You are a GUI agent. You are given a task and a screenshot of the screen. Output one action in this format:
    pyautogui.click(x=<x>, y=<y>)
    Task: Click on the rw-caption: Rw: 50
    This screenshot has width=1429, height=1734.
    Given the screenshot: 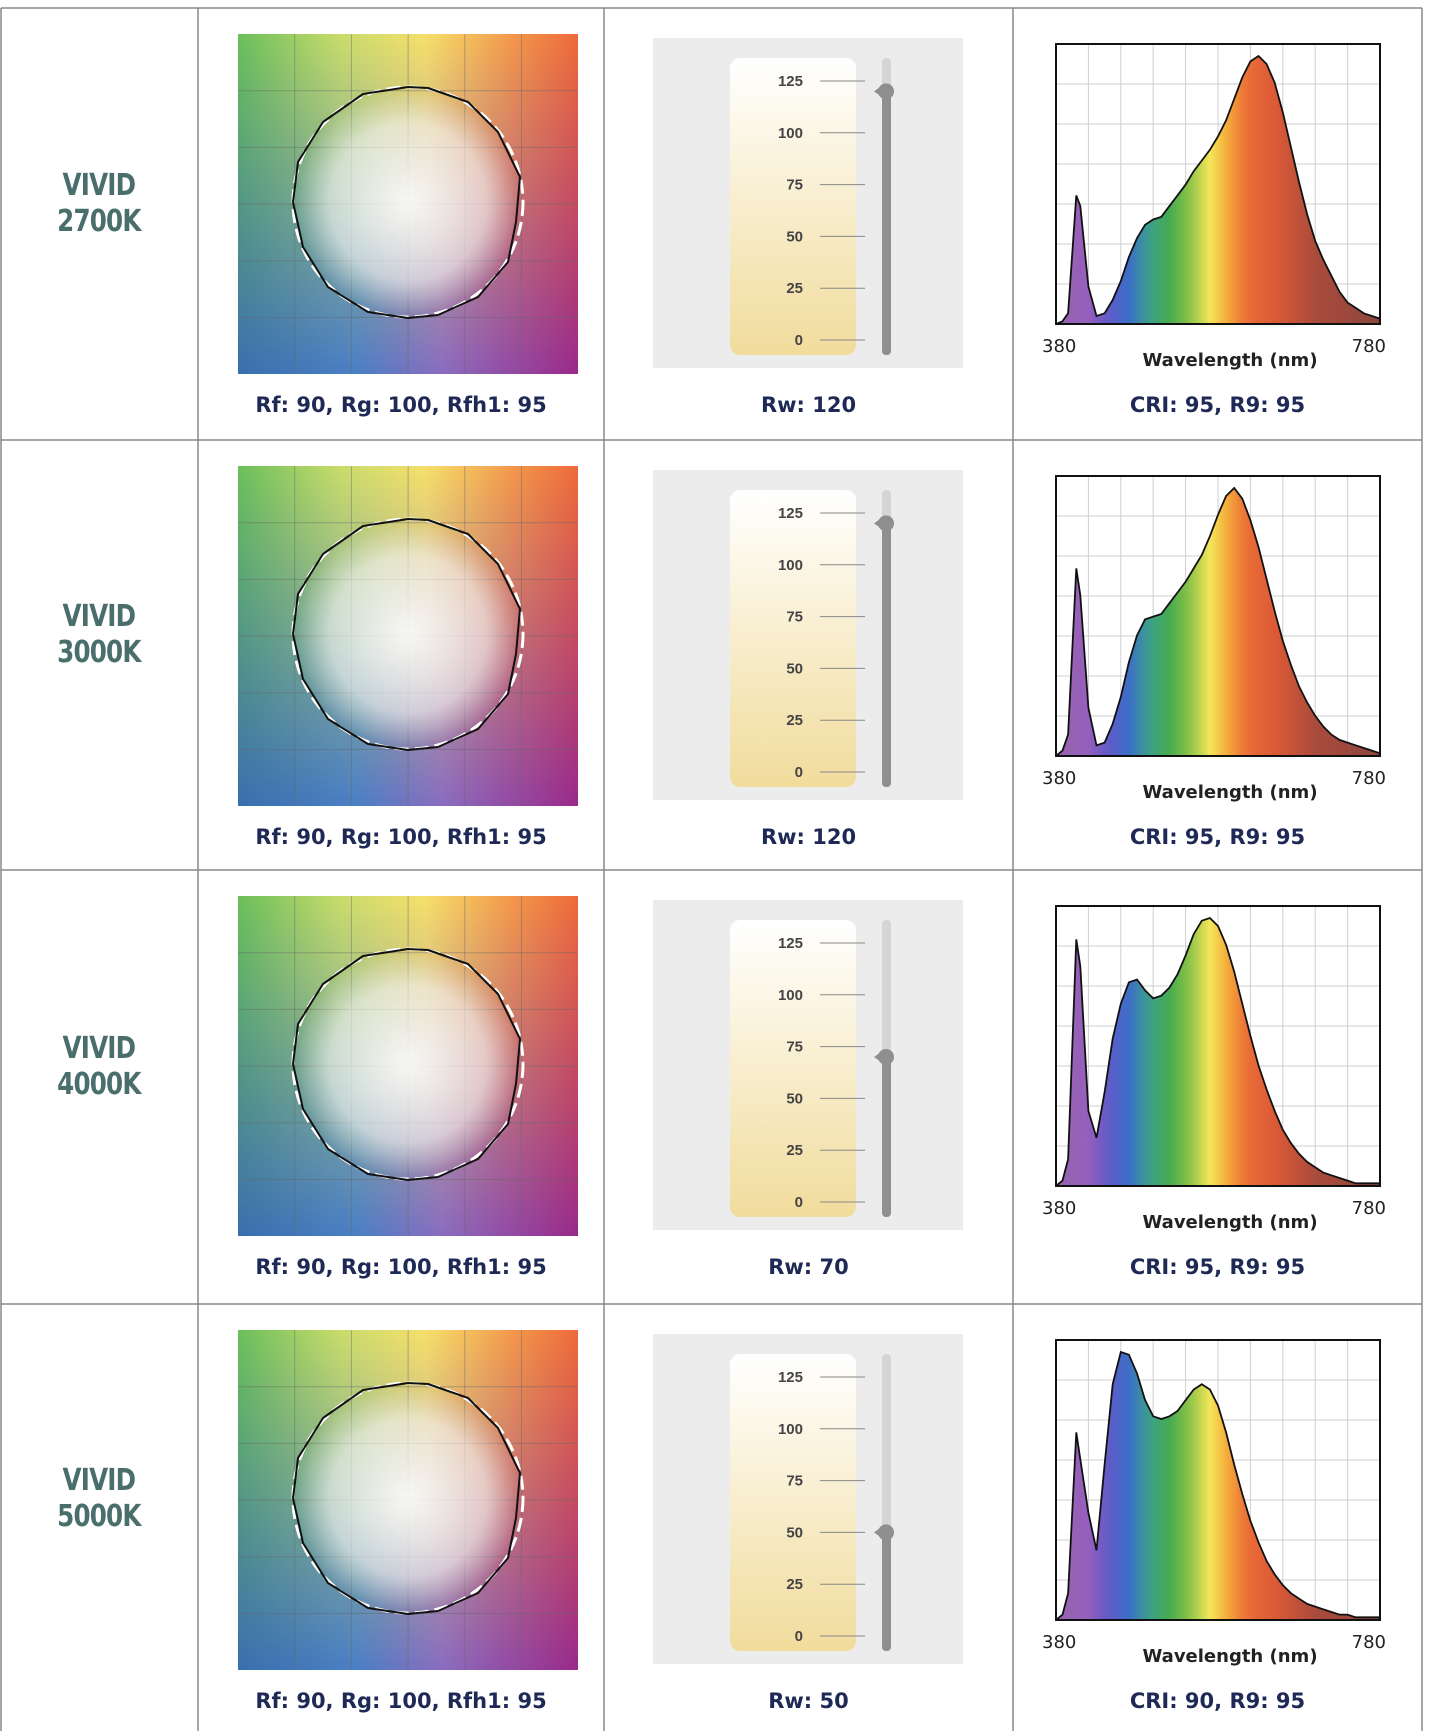 What is the action you would take?
    pyautogui.click(x=808, y=1701)
    